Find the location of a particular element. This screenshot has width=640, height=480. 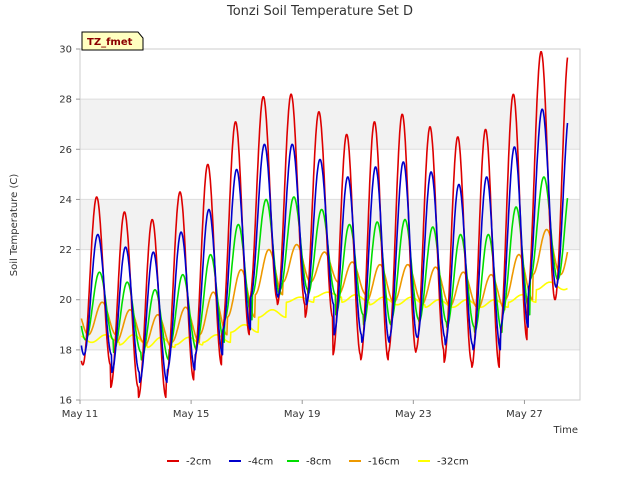

legend-item: -8cm is located at coordinates (309, 462).